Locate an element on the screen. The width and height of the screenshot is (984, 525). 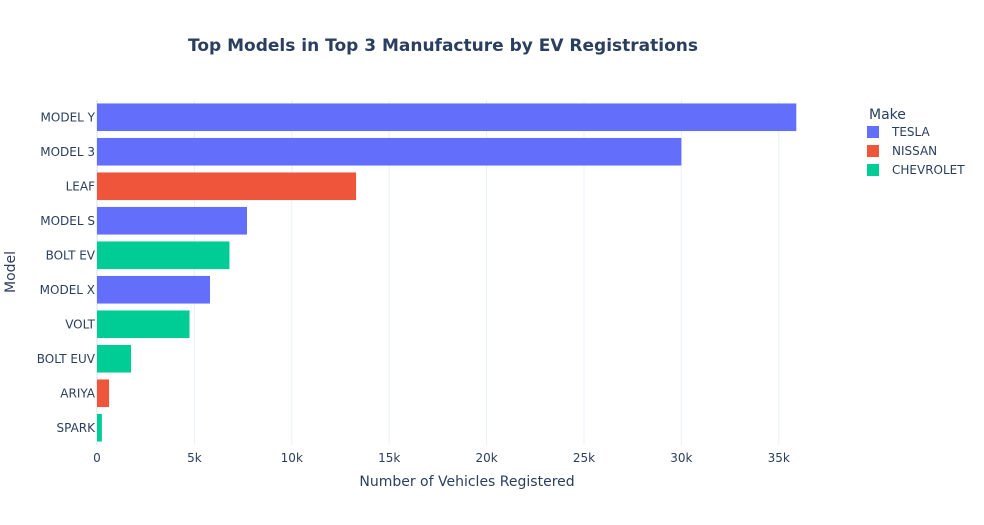
y-tick-label: SPARK is located at coordinates (76, 428).